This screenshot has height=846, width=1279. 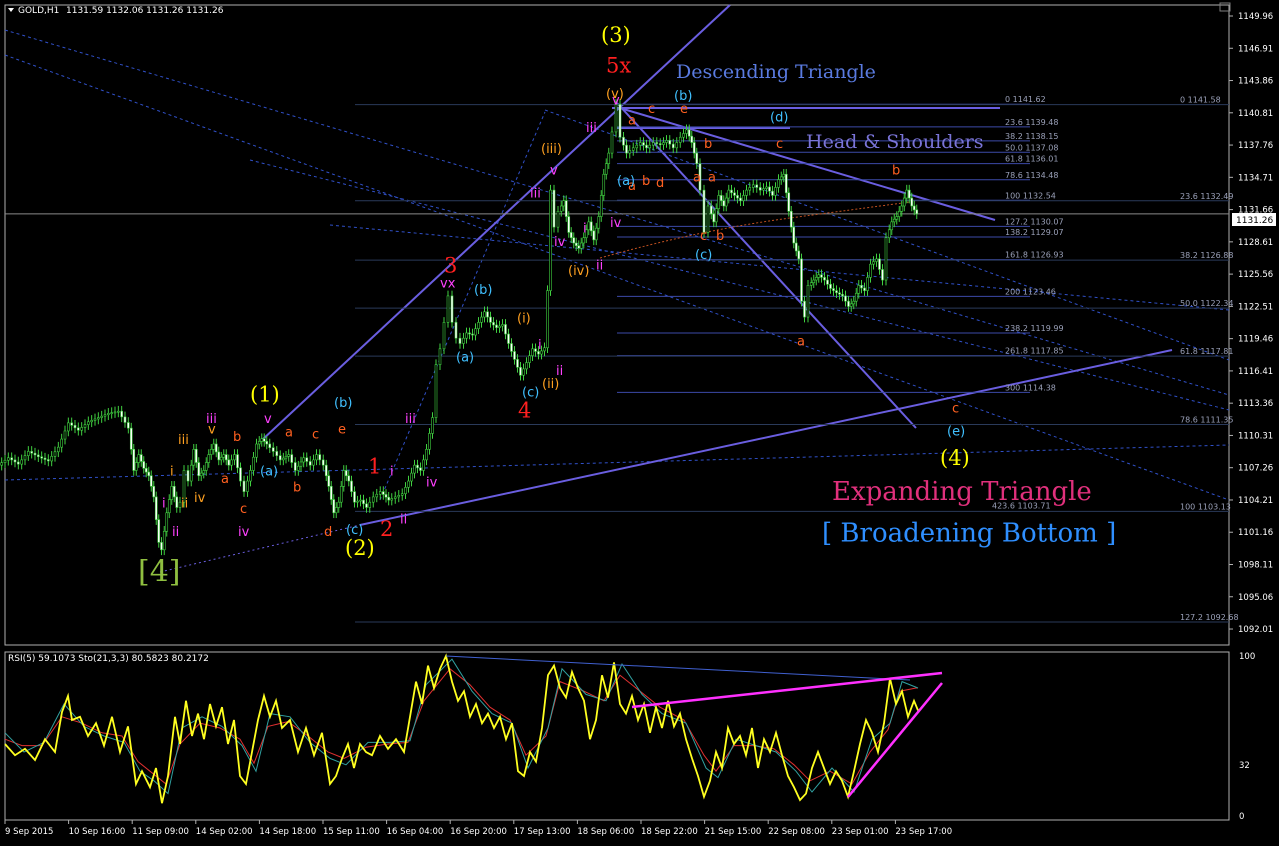 I want to click on pattern-label: Expanding Triangle, so click(x=962, y=492).